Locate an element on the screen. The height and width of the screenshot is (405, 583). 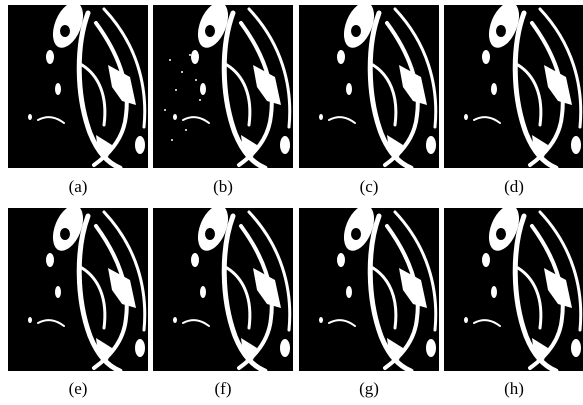
panel-b is located at coordinates (223, 84).